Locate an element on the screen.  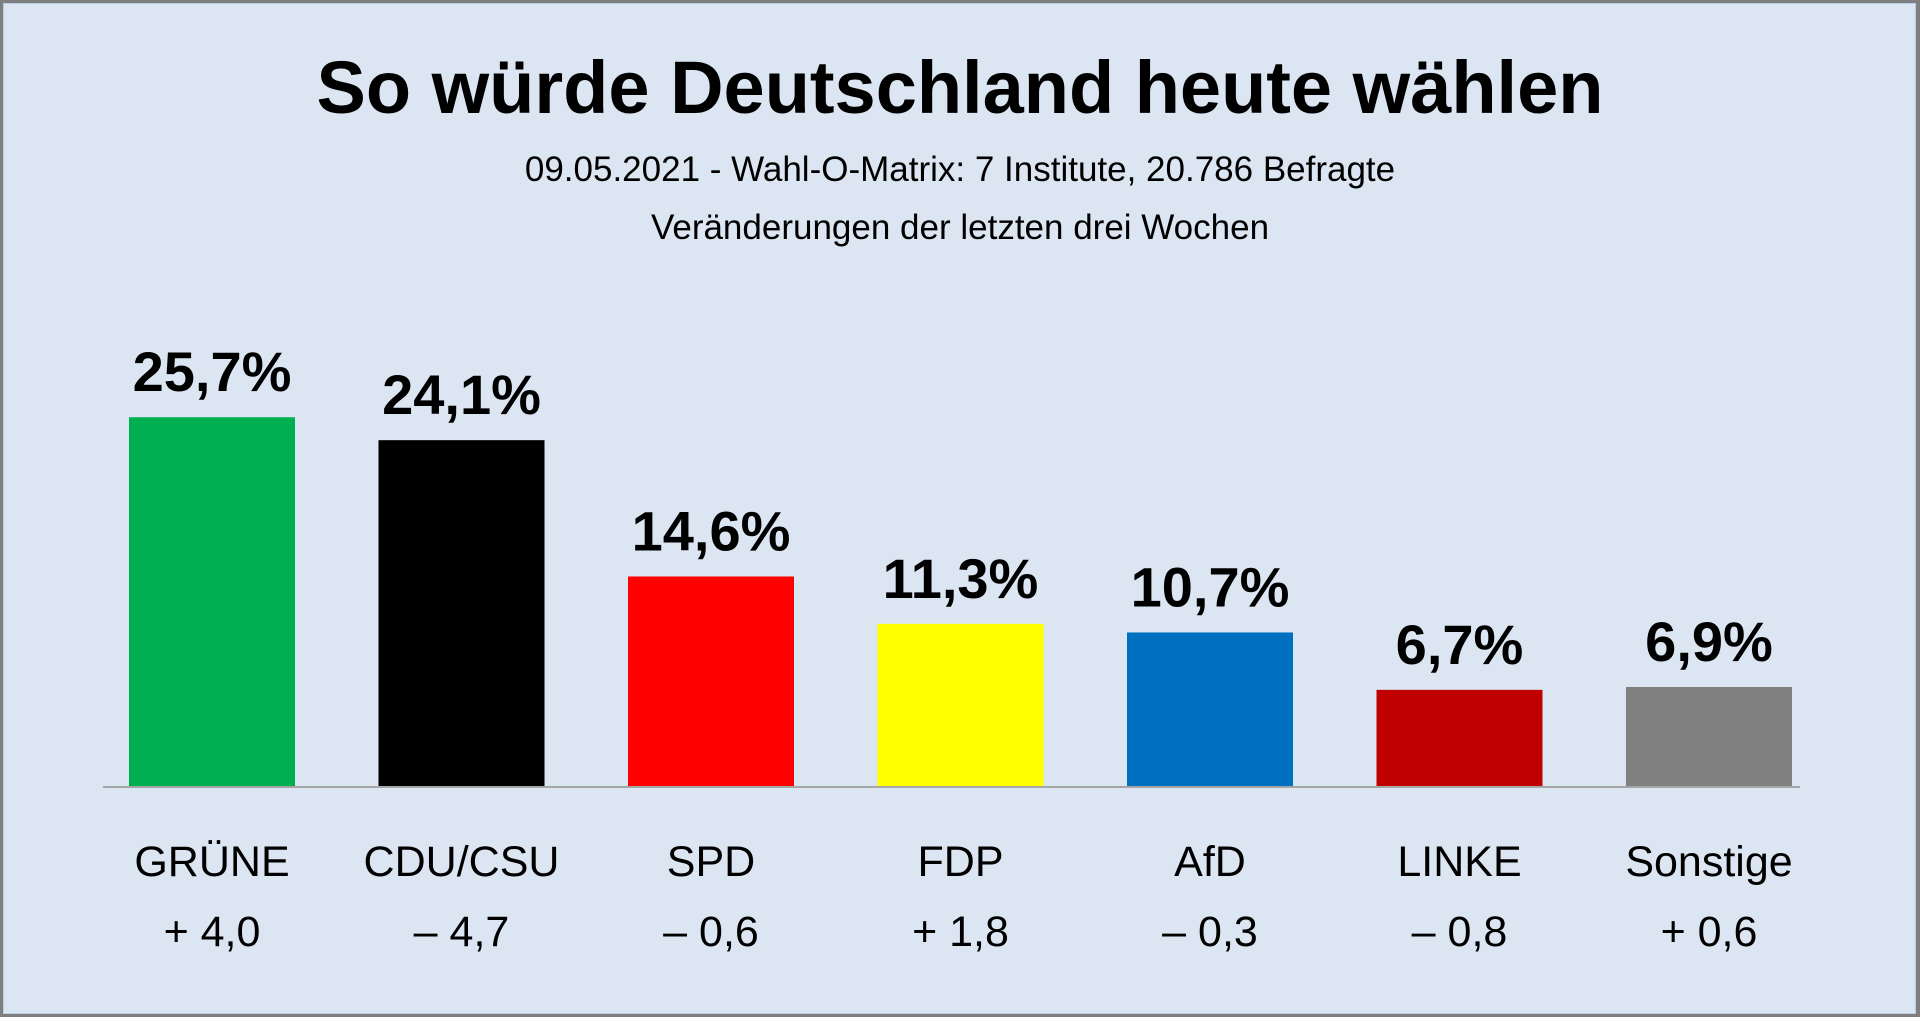
value-label-sonstige: 6,9% is located at coordinates (1709, 641).